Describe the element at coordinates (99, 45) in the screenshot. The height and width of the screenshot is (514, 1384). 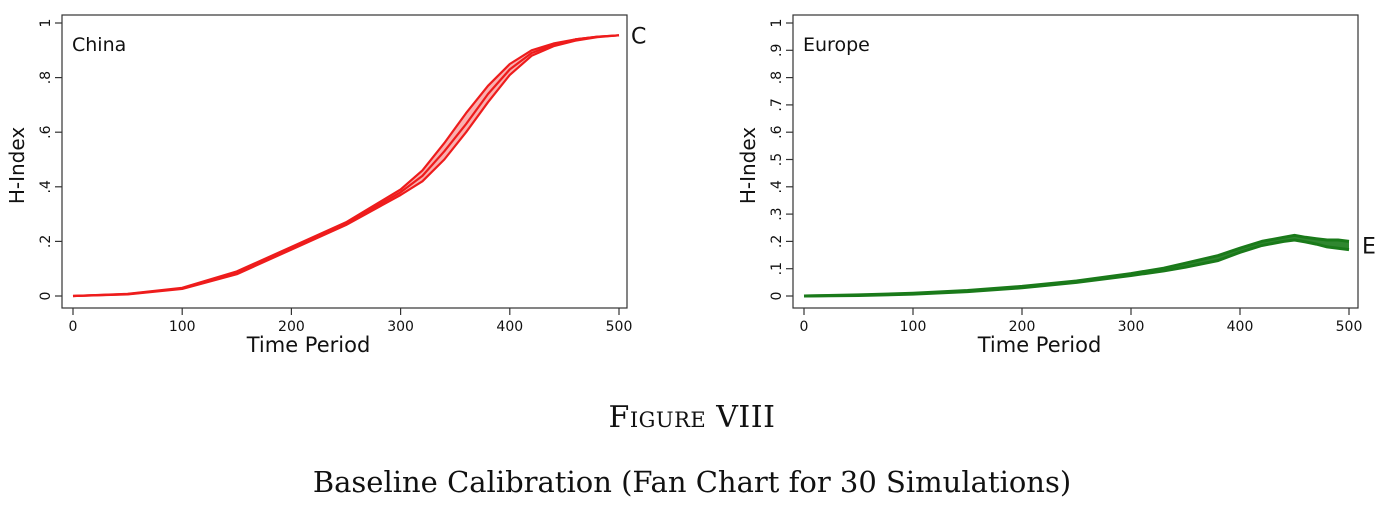
I see `panel-label: China` at that location.